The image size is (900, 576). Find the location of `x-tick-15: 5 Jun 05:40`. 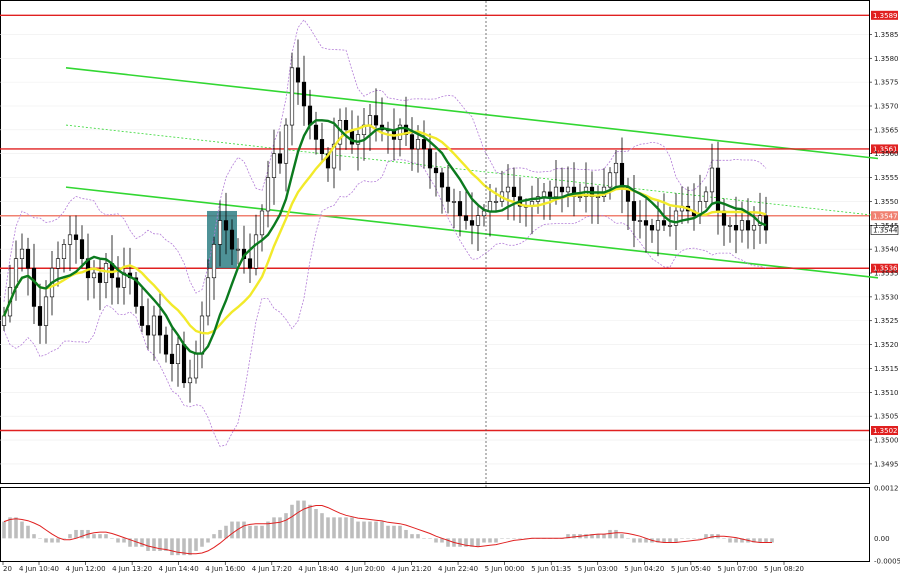

x-tick-15: 5 Jun 05:40 is located at coordinates (691, 569).